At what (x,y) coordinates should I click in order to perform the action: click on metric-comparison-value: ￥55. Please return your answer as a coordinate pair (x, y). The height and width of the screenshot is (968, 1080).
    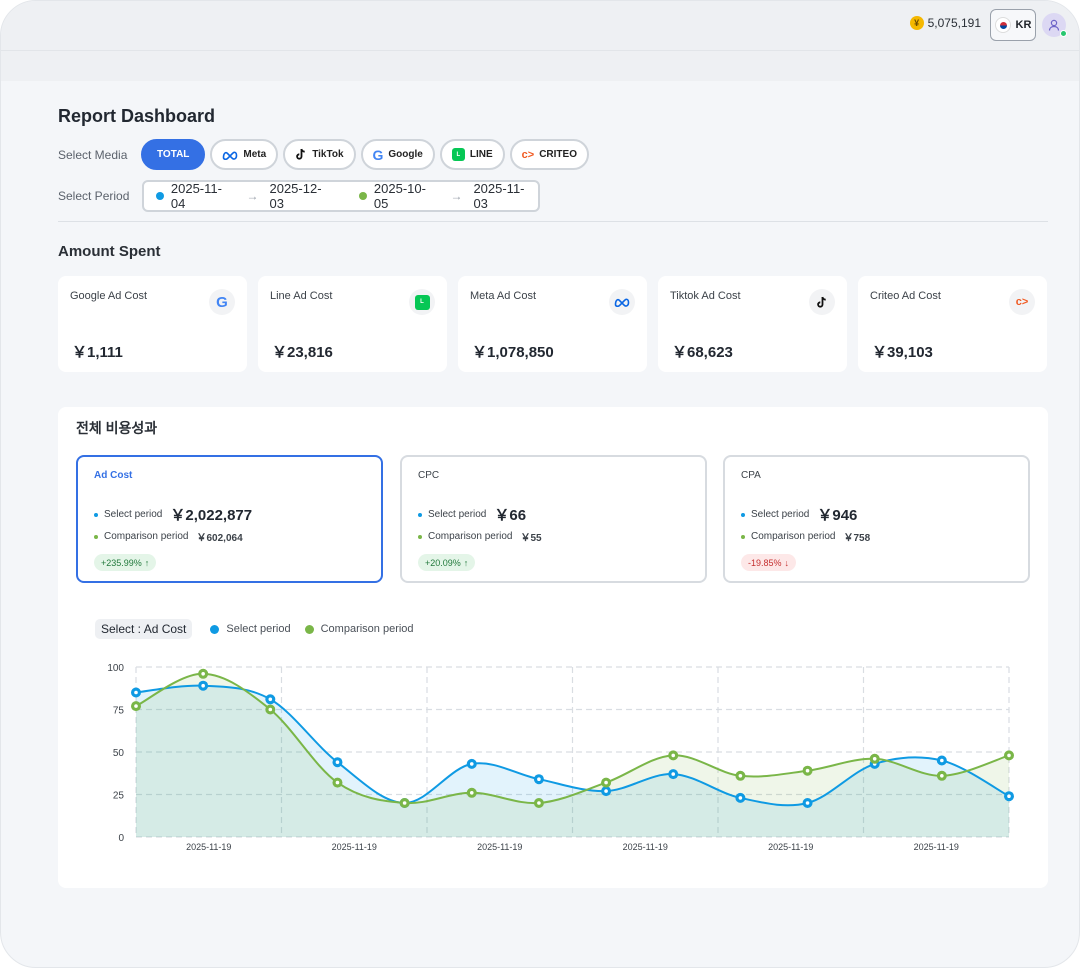
    Looking at the image, I should click on (531, 538).